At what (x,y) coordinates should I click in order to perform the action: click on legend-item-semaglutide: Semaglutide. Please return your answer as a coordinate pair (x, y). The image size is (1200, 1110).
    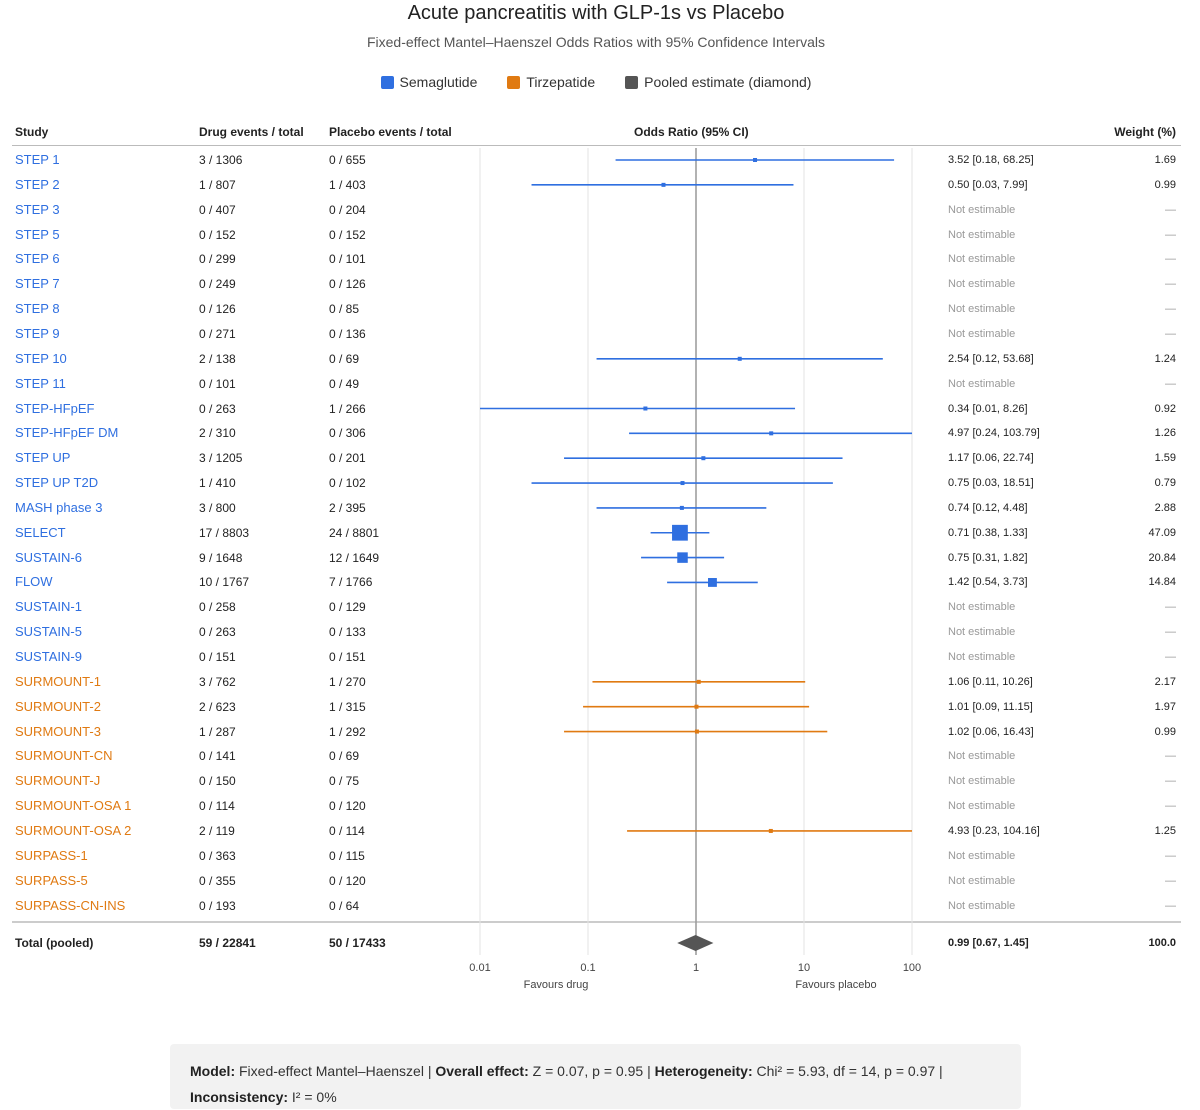
    Looking at the image, I should click on (429, 82).